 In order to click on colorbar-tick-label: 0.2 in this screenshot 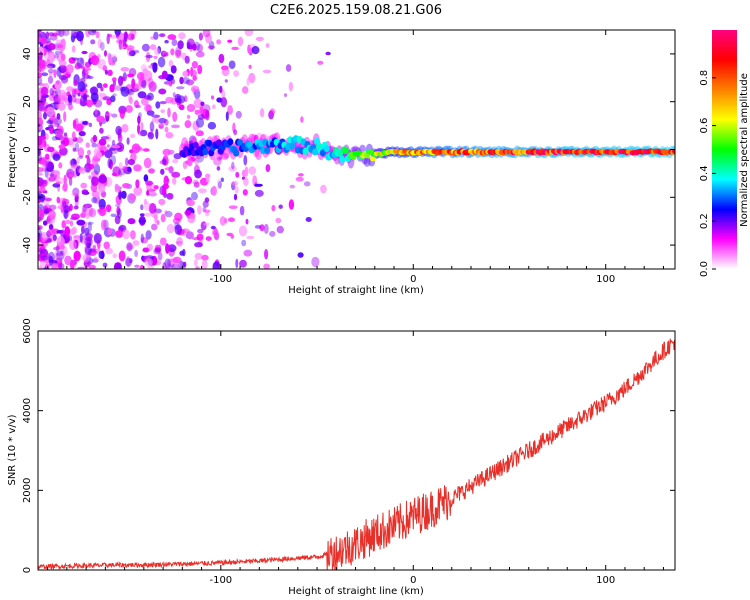, I will do `click(704, 221)`.